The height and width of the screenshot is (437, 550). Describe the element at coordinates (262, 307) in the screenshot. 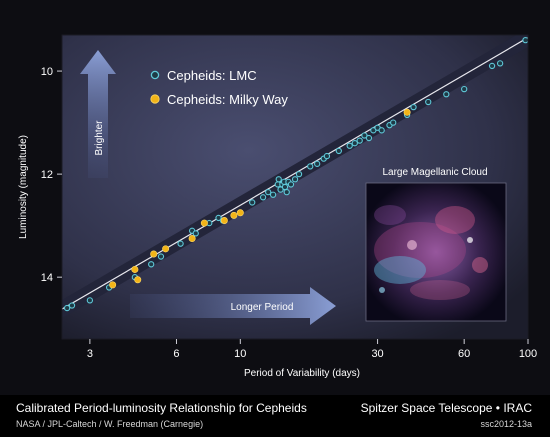

I see `longer-period-label: Longer Period` at that location.